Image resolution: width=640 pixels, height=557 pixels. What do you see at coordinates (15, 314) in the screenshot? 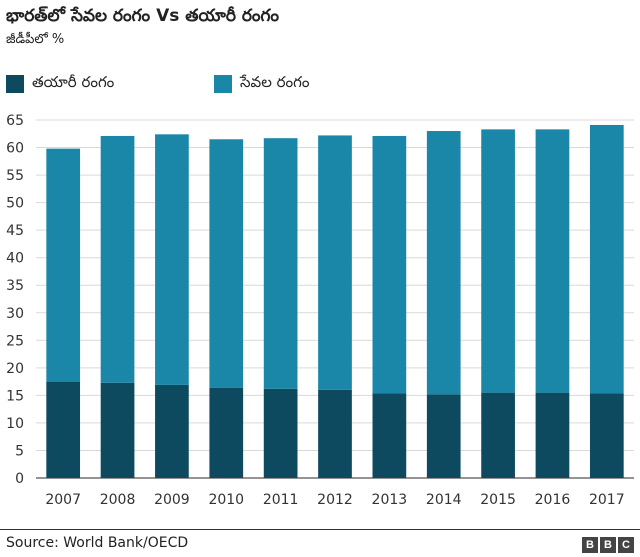
I see `y-tick-label: 30` at bounding box center [15, 314].